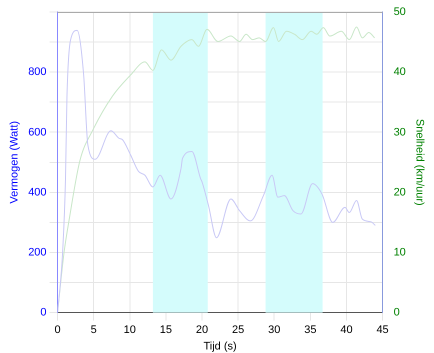  Describe the element at coordinates (220, 346) in the screenshot. I see `x-axis-title: Tijd (s)` at that location.